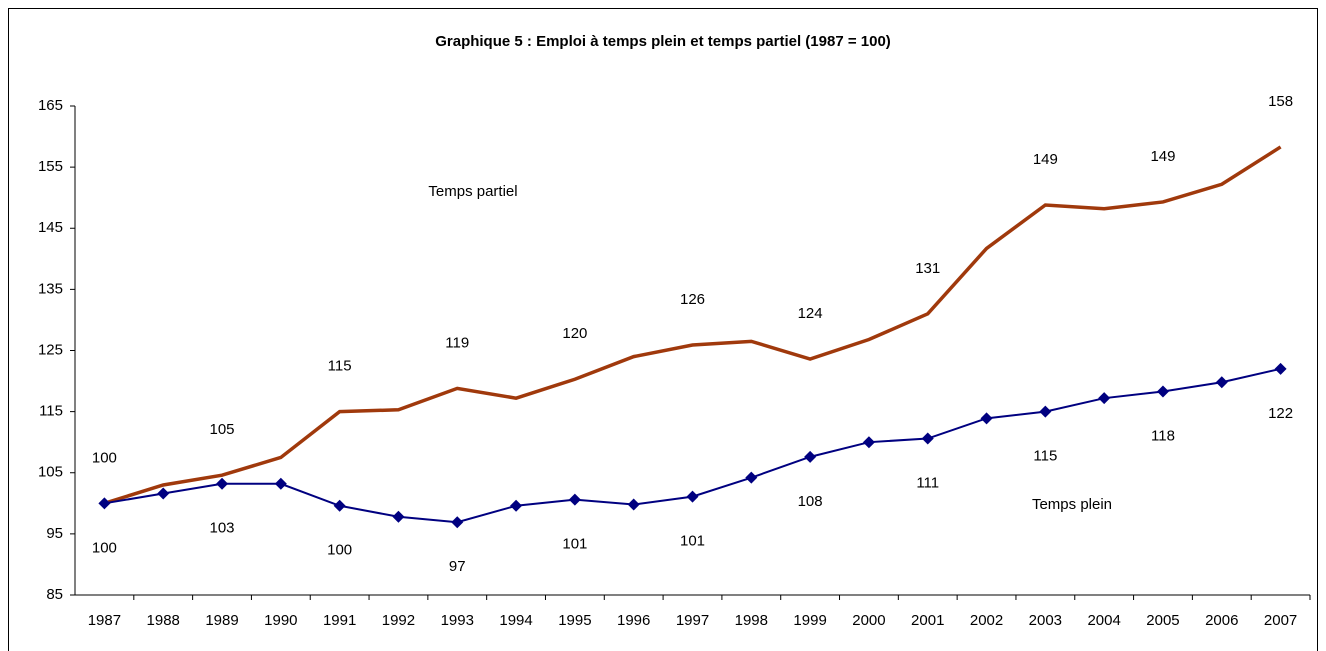 The width and height of the screenshot is (1326, 651). What do you see at coordinates (50, 227) in the screenshot?
I see `y-tick-label: 145` at bounding box center [50, 227].